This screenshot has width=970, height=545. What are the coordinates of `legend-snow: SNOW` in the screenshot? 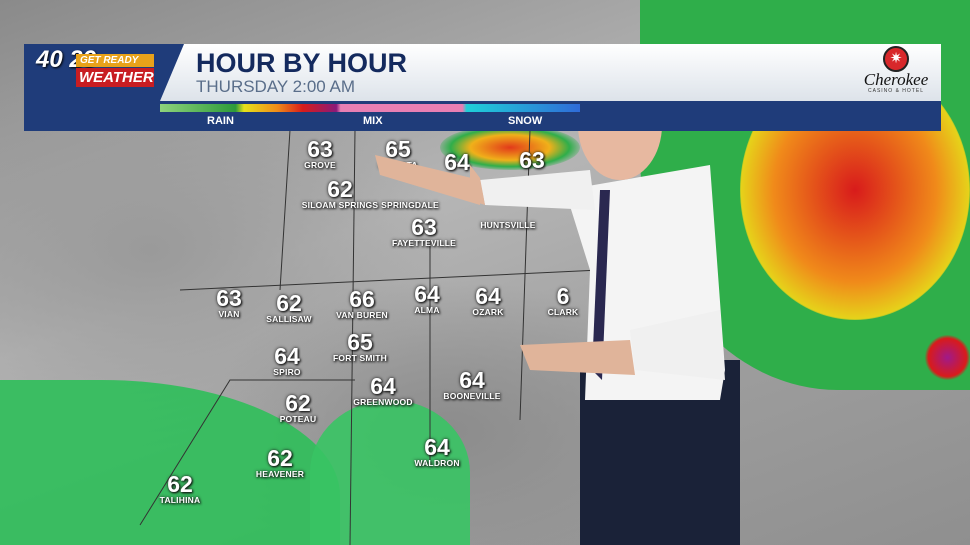 It's located at (525, 121).